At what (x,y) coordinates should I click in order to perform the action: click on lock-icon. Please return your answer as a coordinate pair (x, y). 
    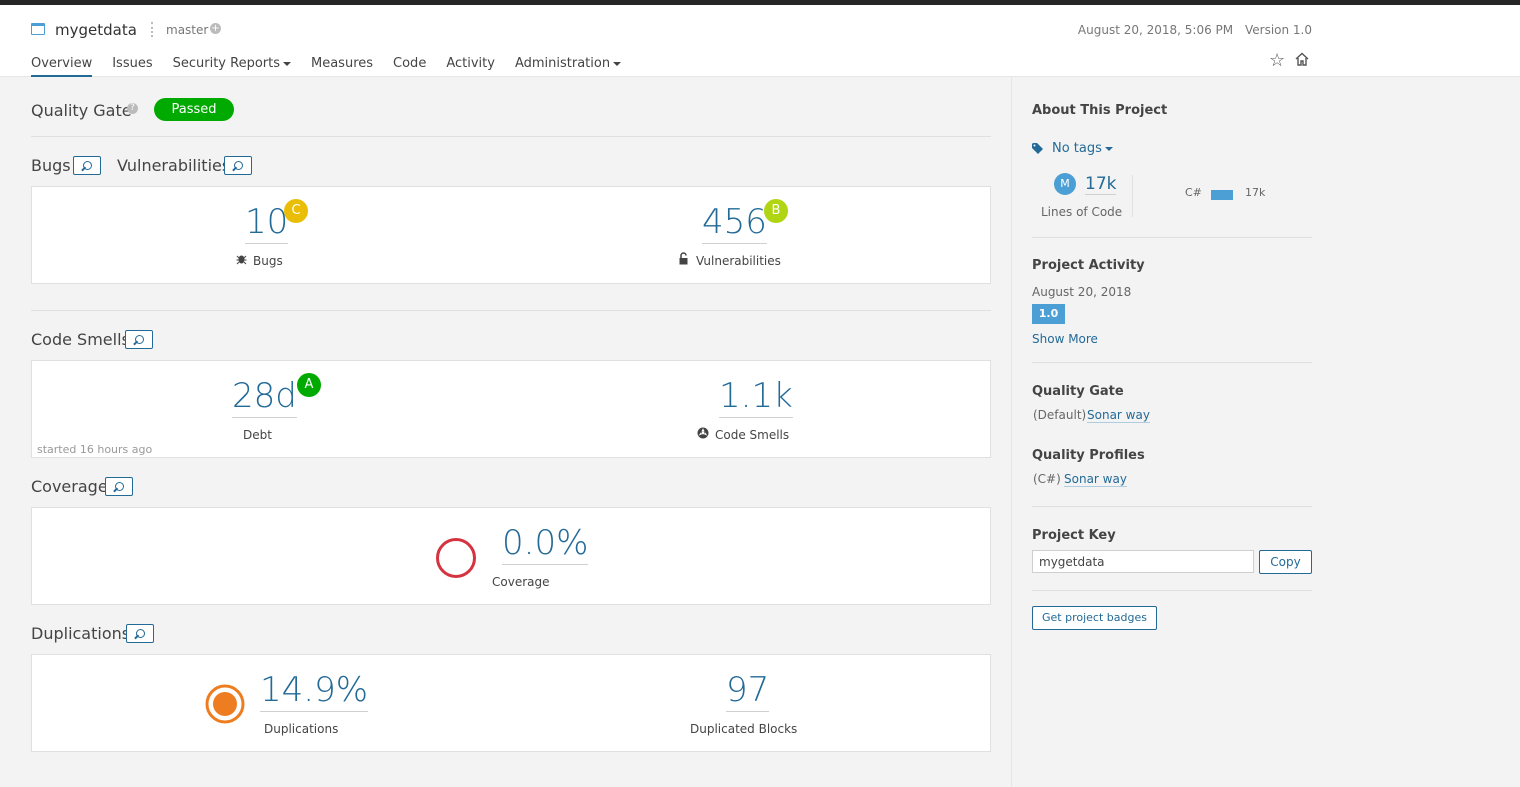
    Looking at the image, I should click on (683, 258).